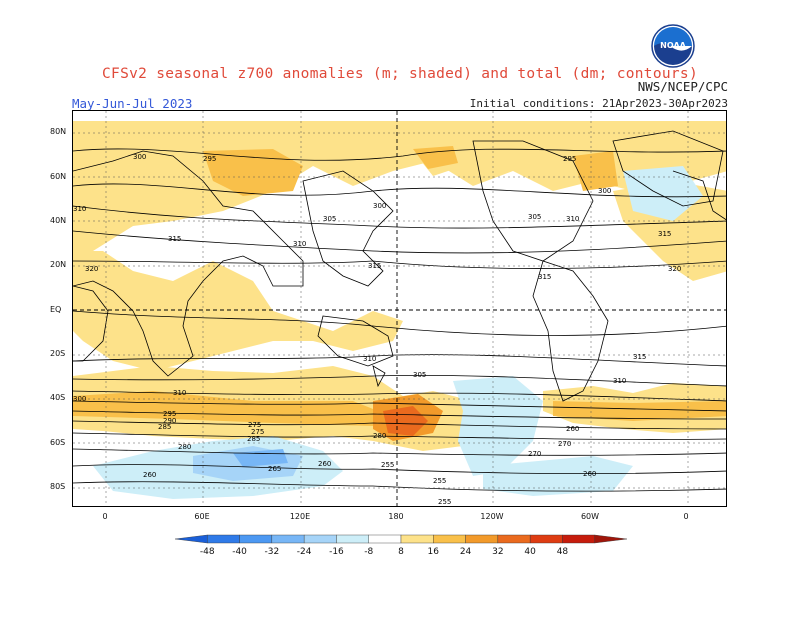 Image resolution: width=800 pixels, height=618 pixels. Describe the element at coordinates (207, 552) in the screenshot. I see `colorbar-tick-label: -48` at that location.